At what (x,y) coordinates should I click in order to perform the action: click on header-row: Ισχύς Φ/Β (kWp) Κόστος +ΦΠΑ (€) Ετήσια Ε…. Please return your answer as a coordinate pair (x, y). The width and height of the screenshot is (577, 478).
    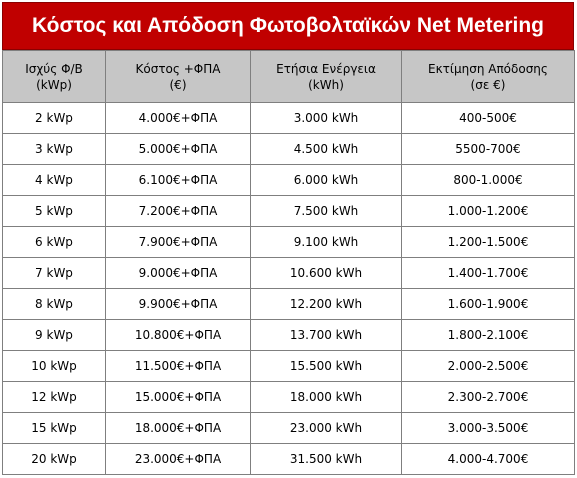
    Looking at the image, I should click on (288, 76).